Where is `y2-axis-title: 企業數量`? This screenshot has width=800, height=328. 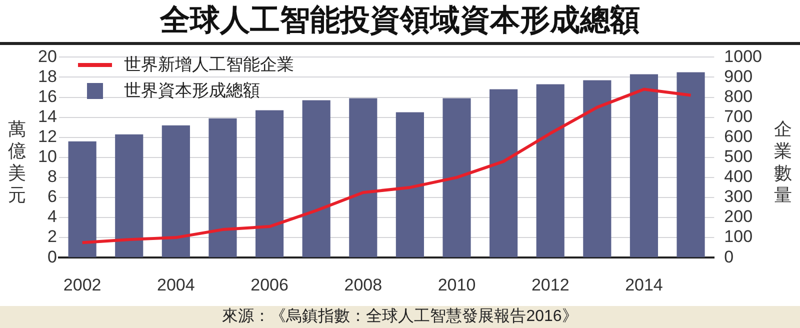 y2-axis-title: 企業數量 is located at coordinates (783, 162).